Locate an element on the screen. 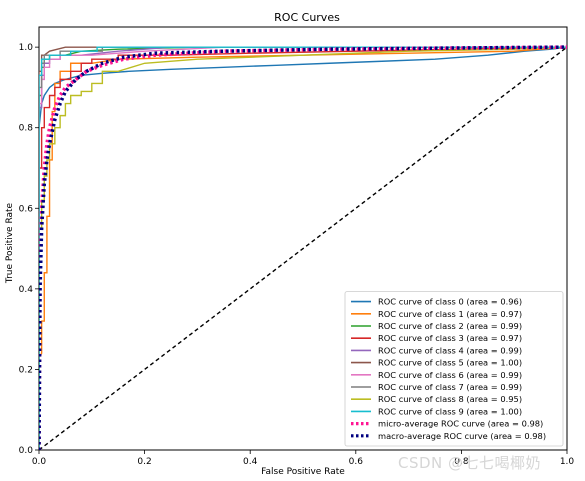 This screenshot has width=585, height=481. watermark: CSDN @七七喝椰奶 is located at coordinates (469, 462).